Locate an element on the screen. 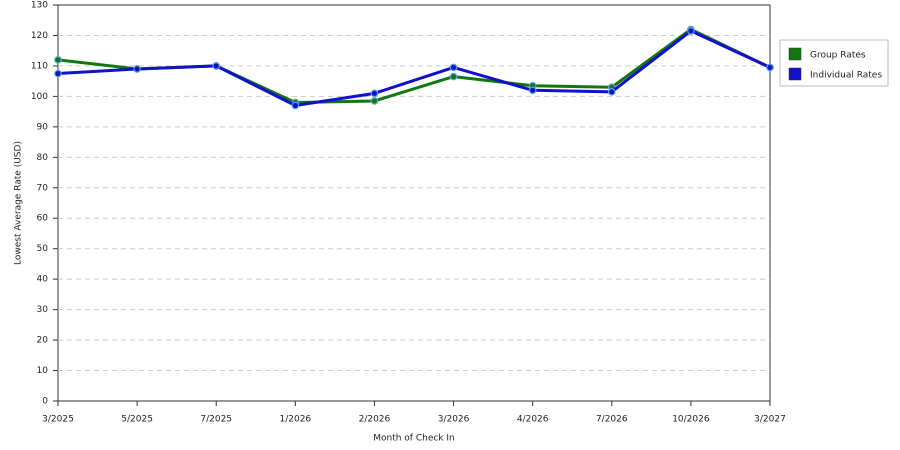 The height and width of the screenshot is (450, 900). y-tick-label: 120 is located at coordinates (39, 36).